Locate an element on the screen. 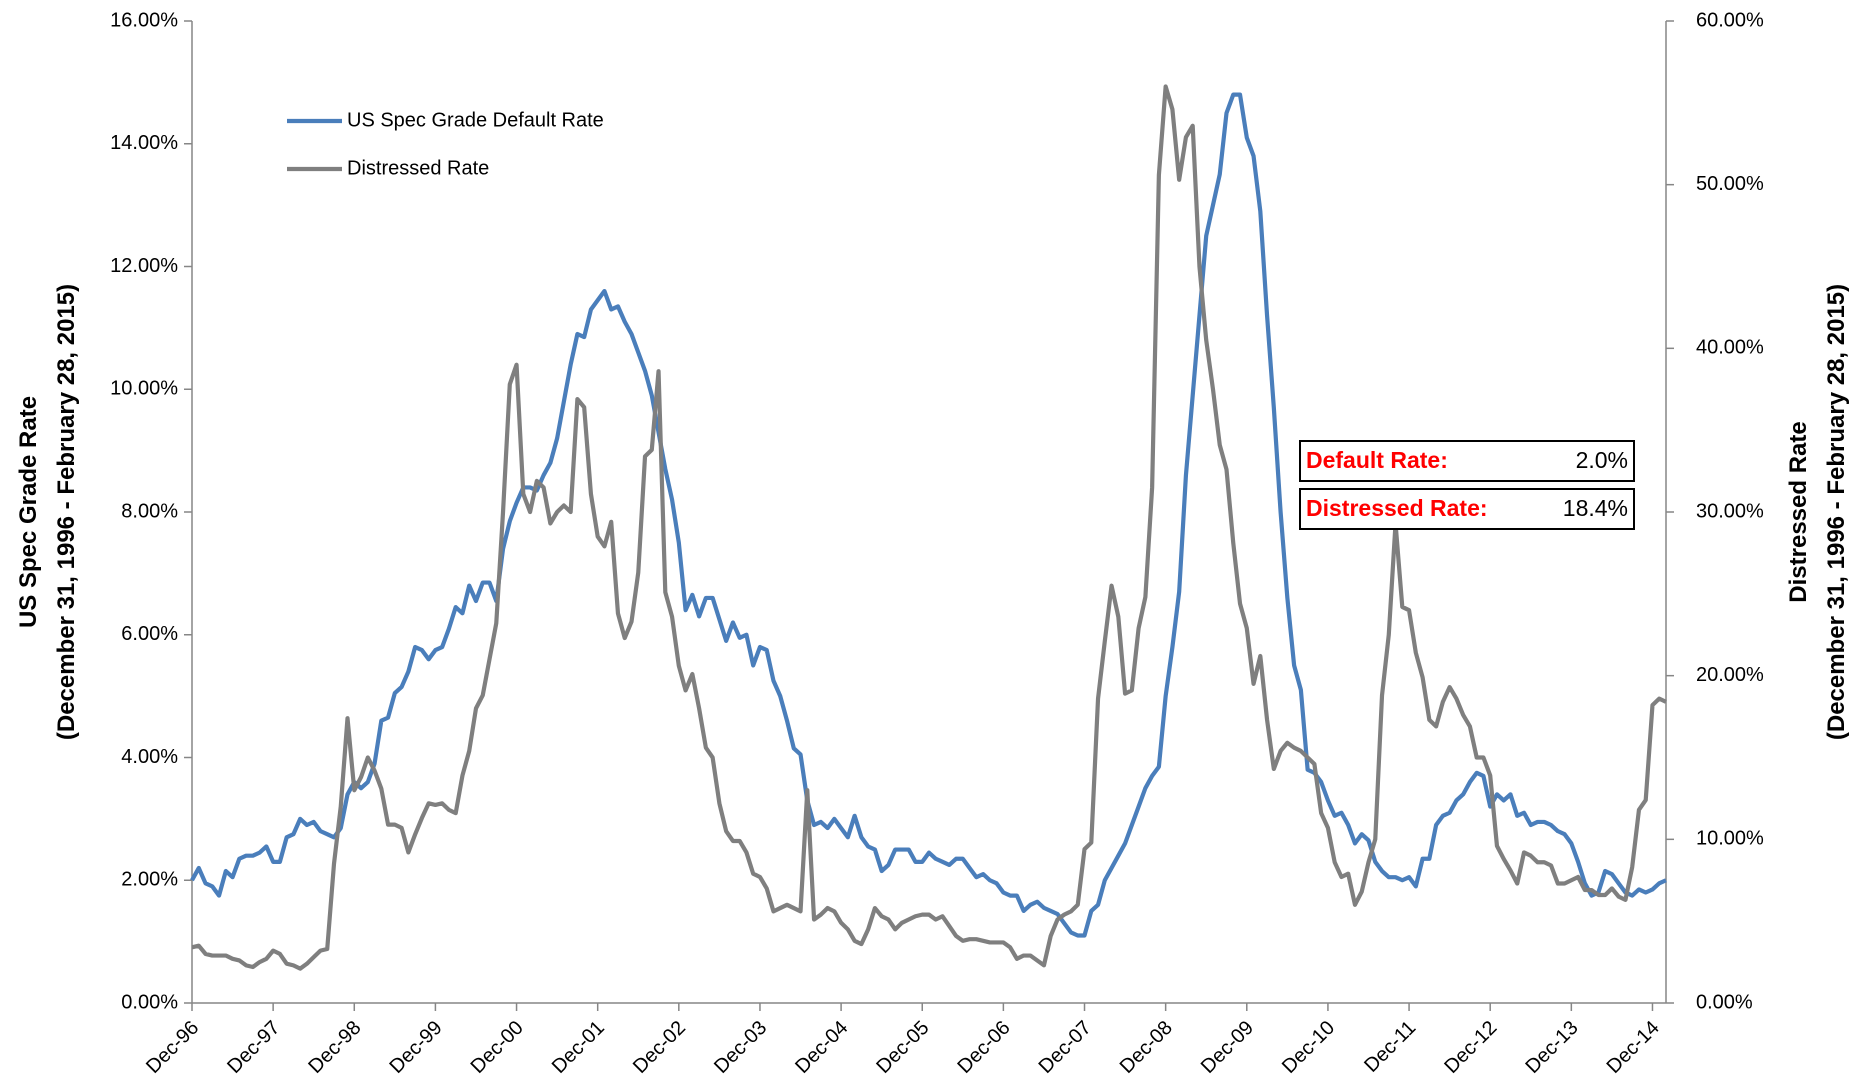 Image resolution: width=1855 pixels, height=1090 pixels. x-tick-label: Dec-96 is located at coordinates (172, 1047).